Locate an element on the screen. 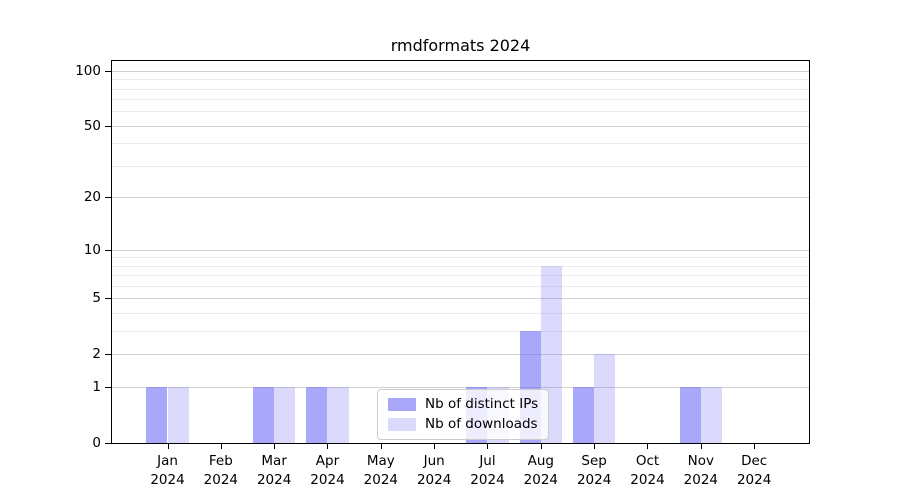 The height and width of the screenshot is (500, 900). x-tick-label: Jun 2024 is located at coordinates (434, 471).